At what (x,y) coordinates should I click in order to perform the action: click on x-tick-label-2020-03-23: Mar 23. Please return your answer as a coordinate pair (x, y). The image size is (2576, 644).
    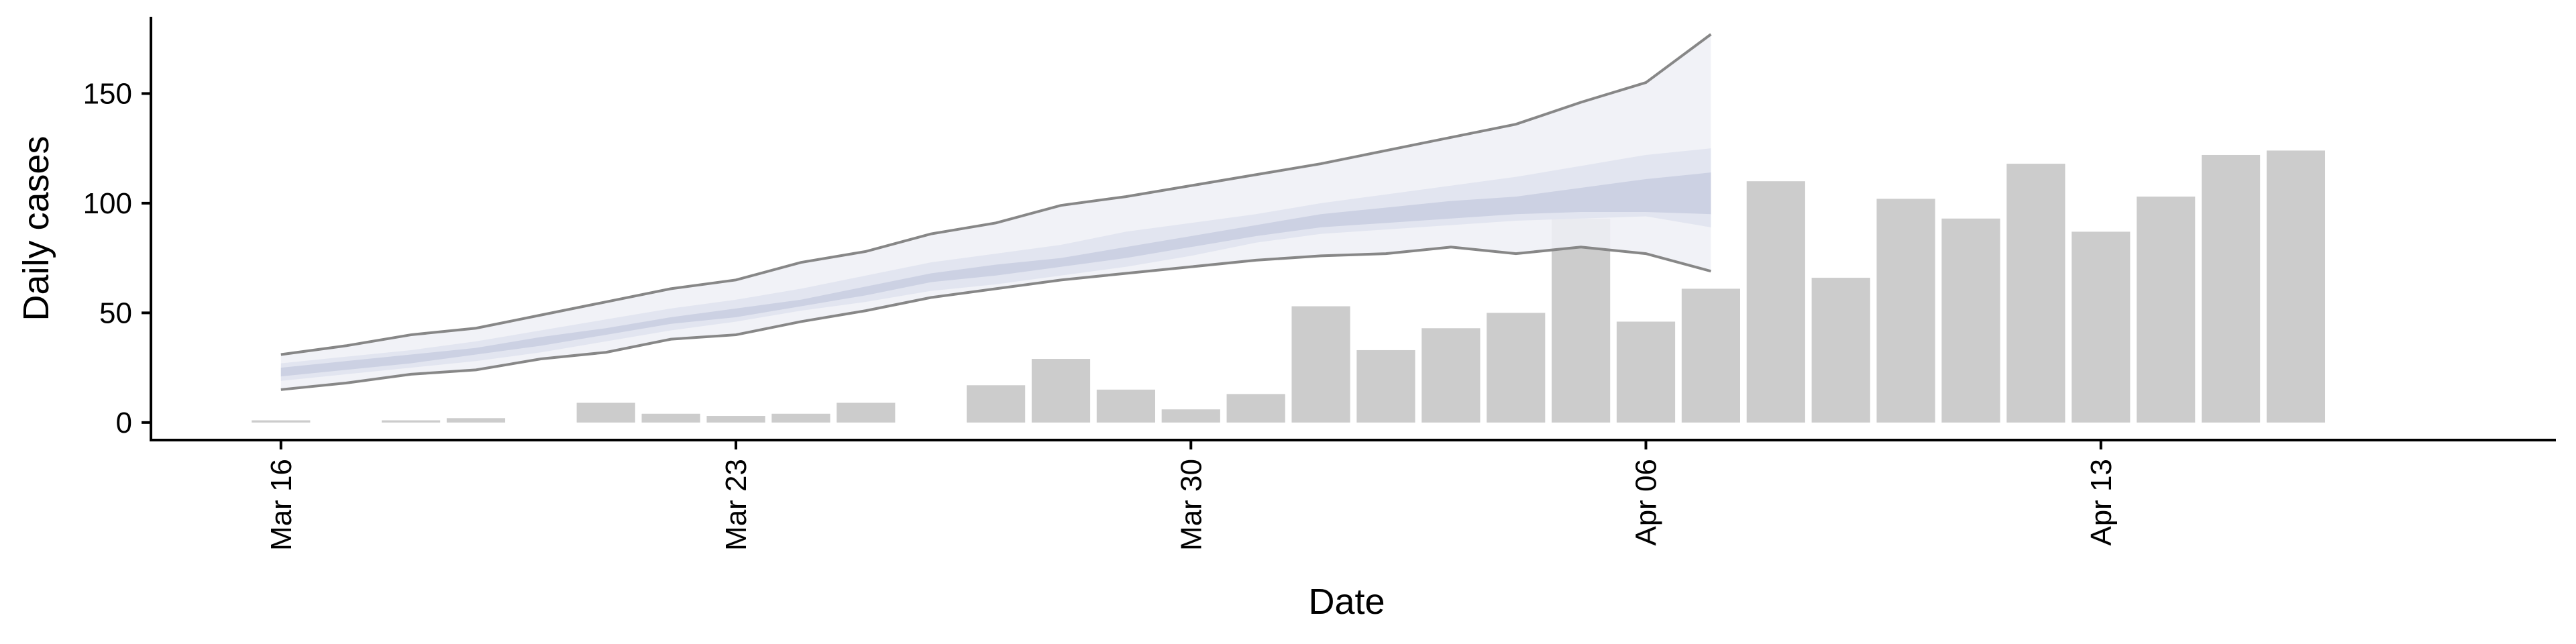
    Looking at the image, I should click on (736, 505).